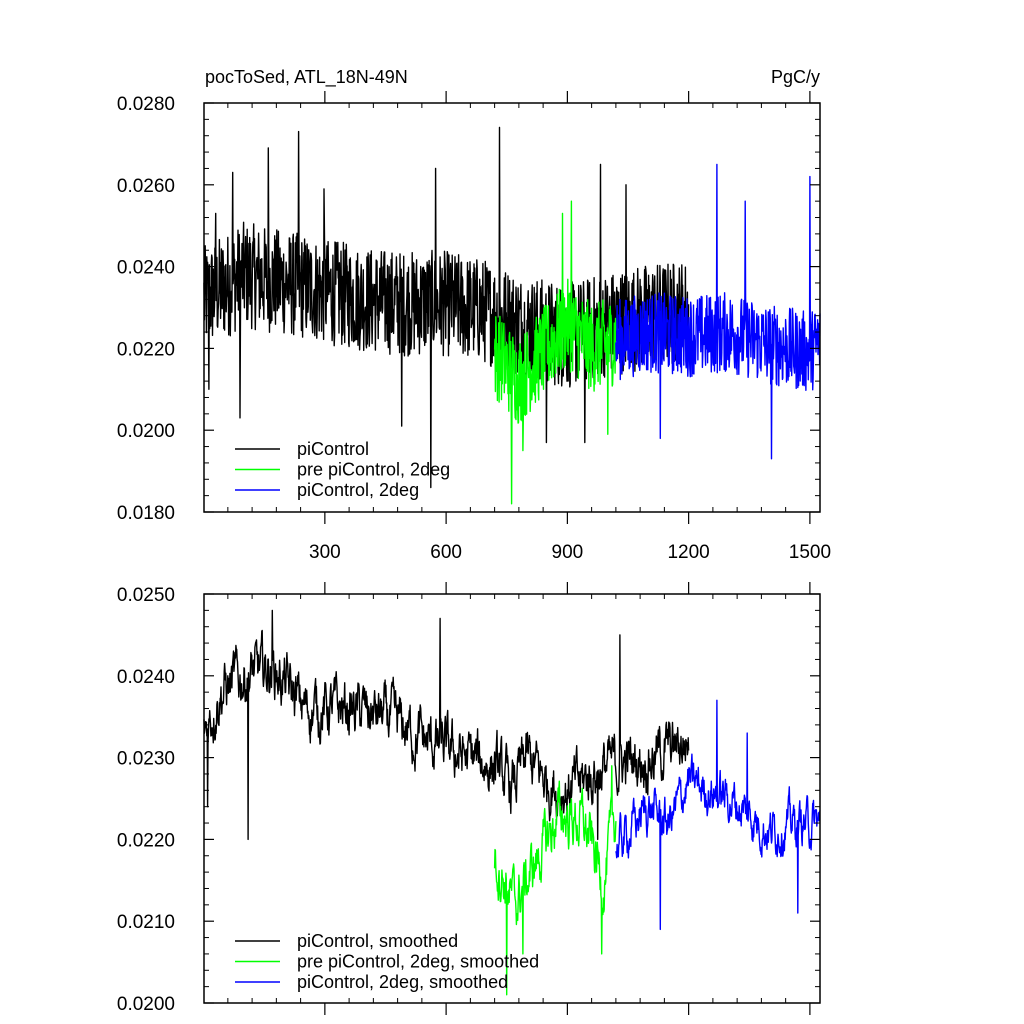 This screenshot has height=1024, width=1024. I want to click on bottom-y-tick-labels: 0.0200 0.0210 0.0220 0.0230 0.0240 0.0250, so click(146, 800).